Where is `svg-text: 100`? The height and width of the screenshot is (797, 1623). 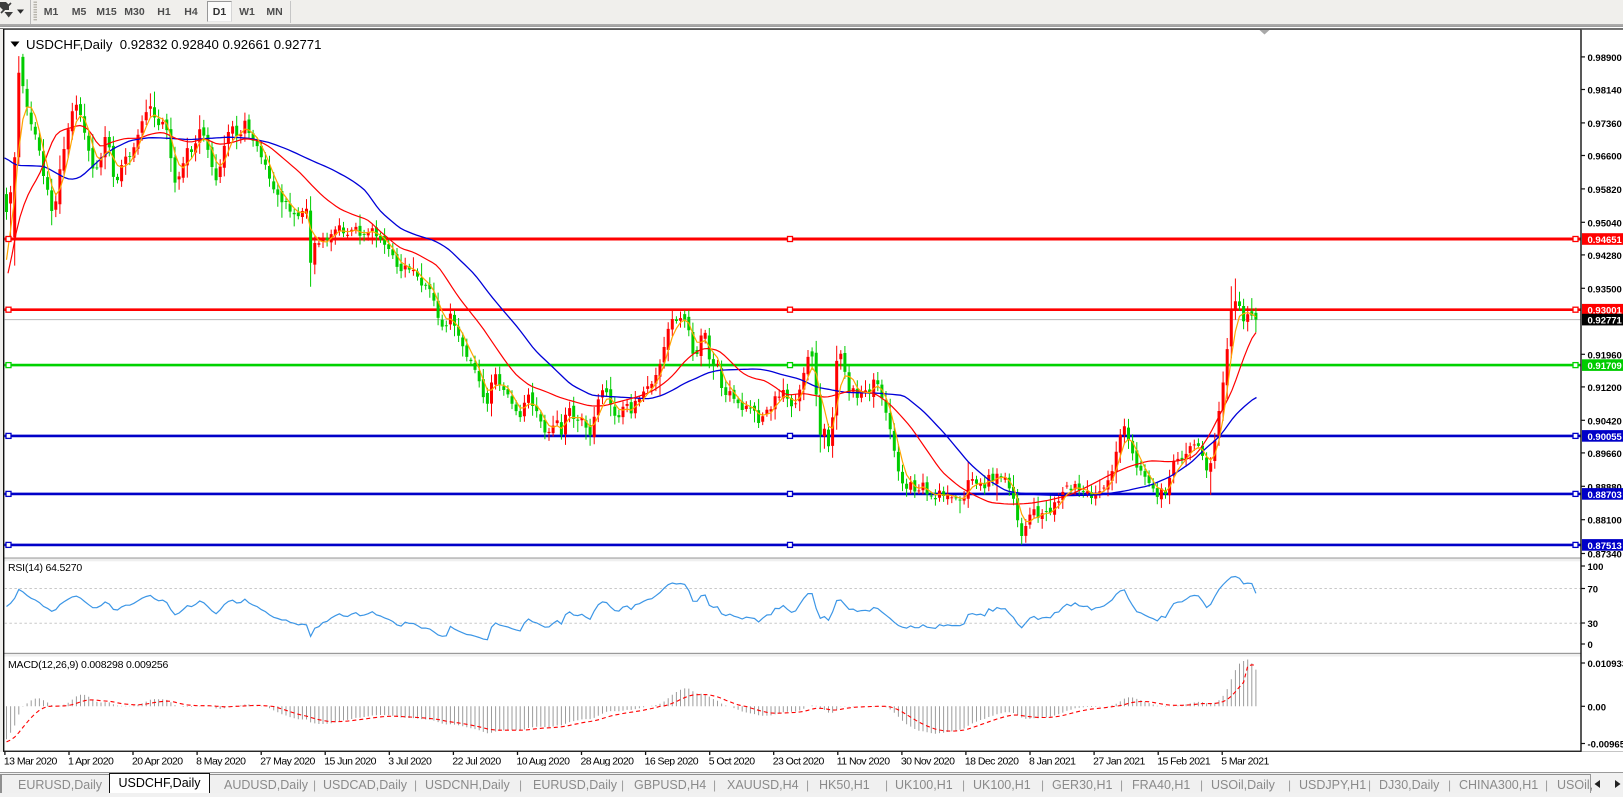
svg-text: 100 is located at coordinates (1596, 567).